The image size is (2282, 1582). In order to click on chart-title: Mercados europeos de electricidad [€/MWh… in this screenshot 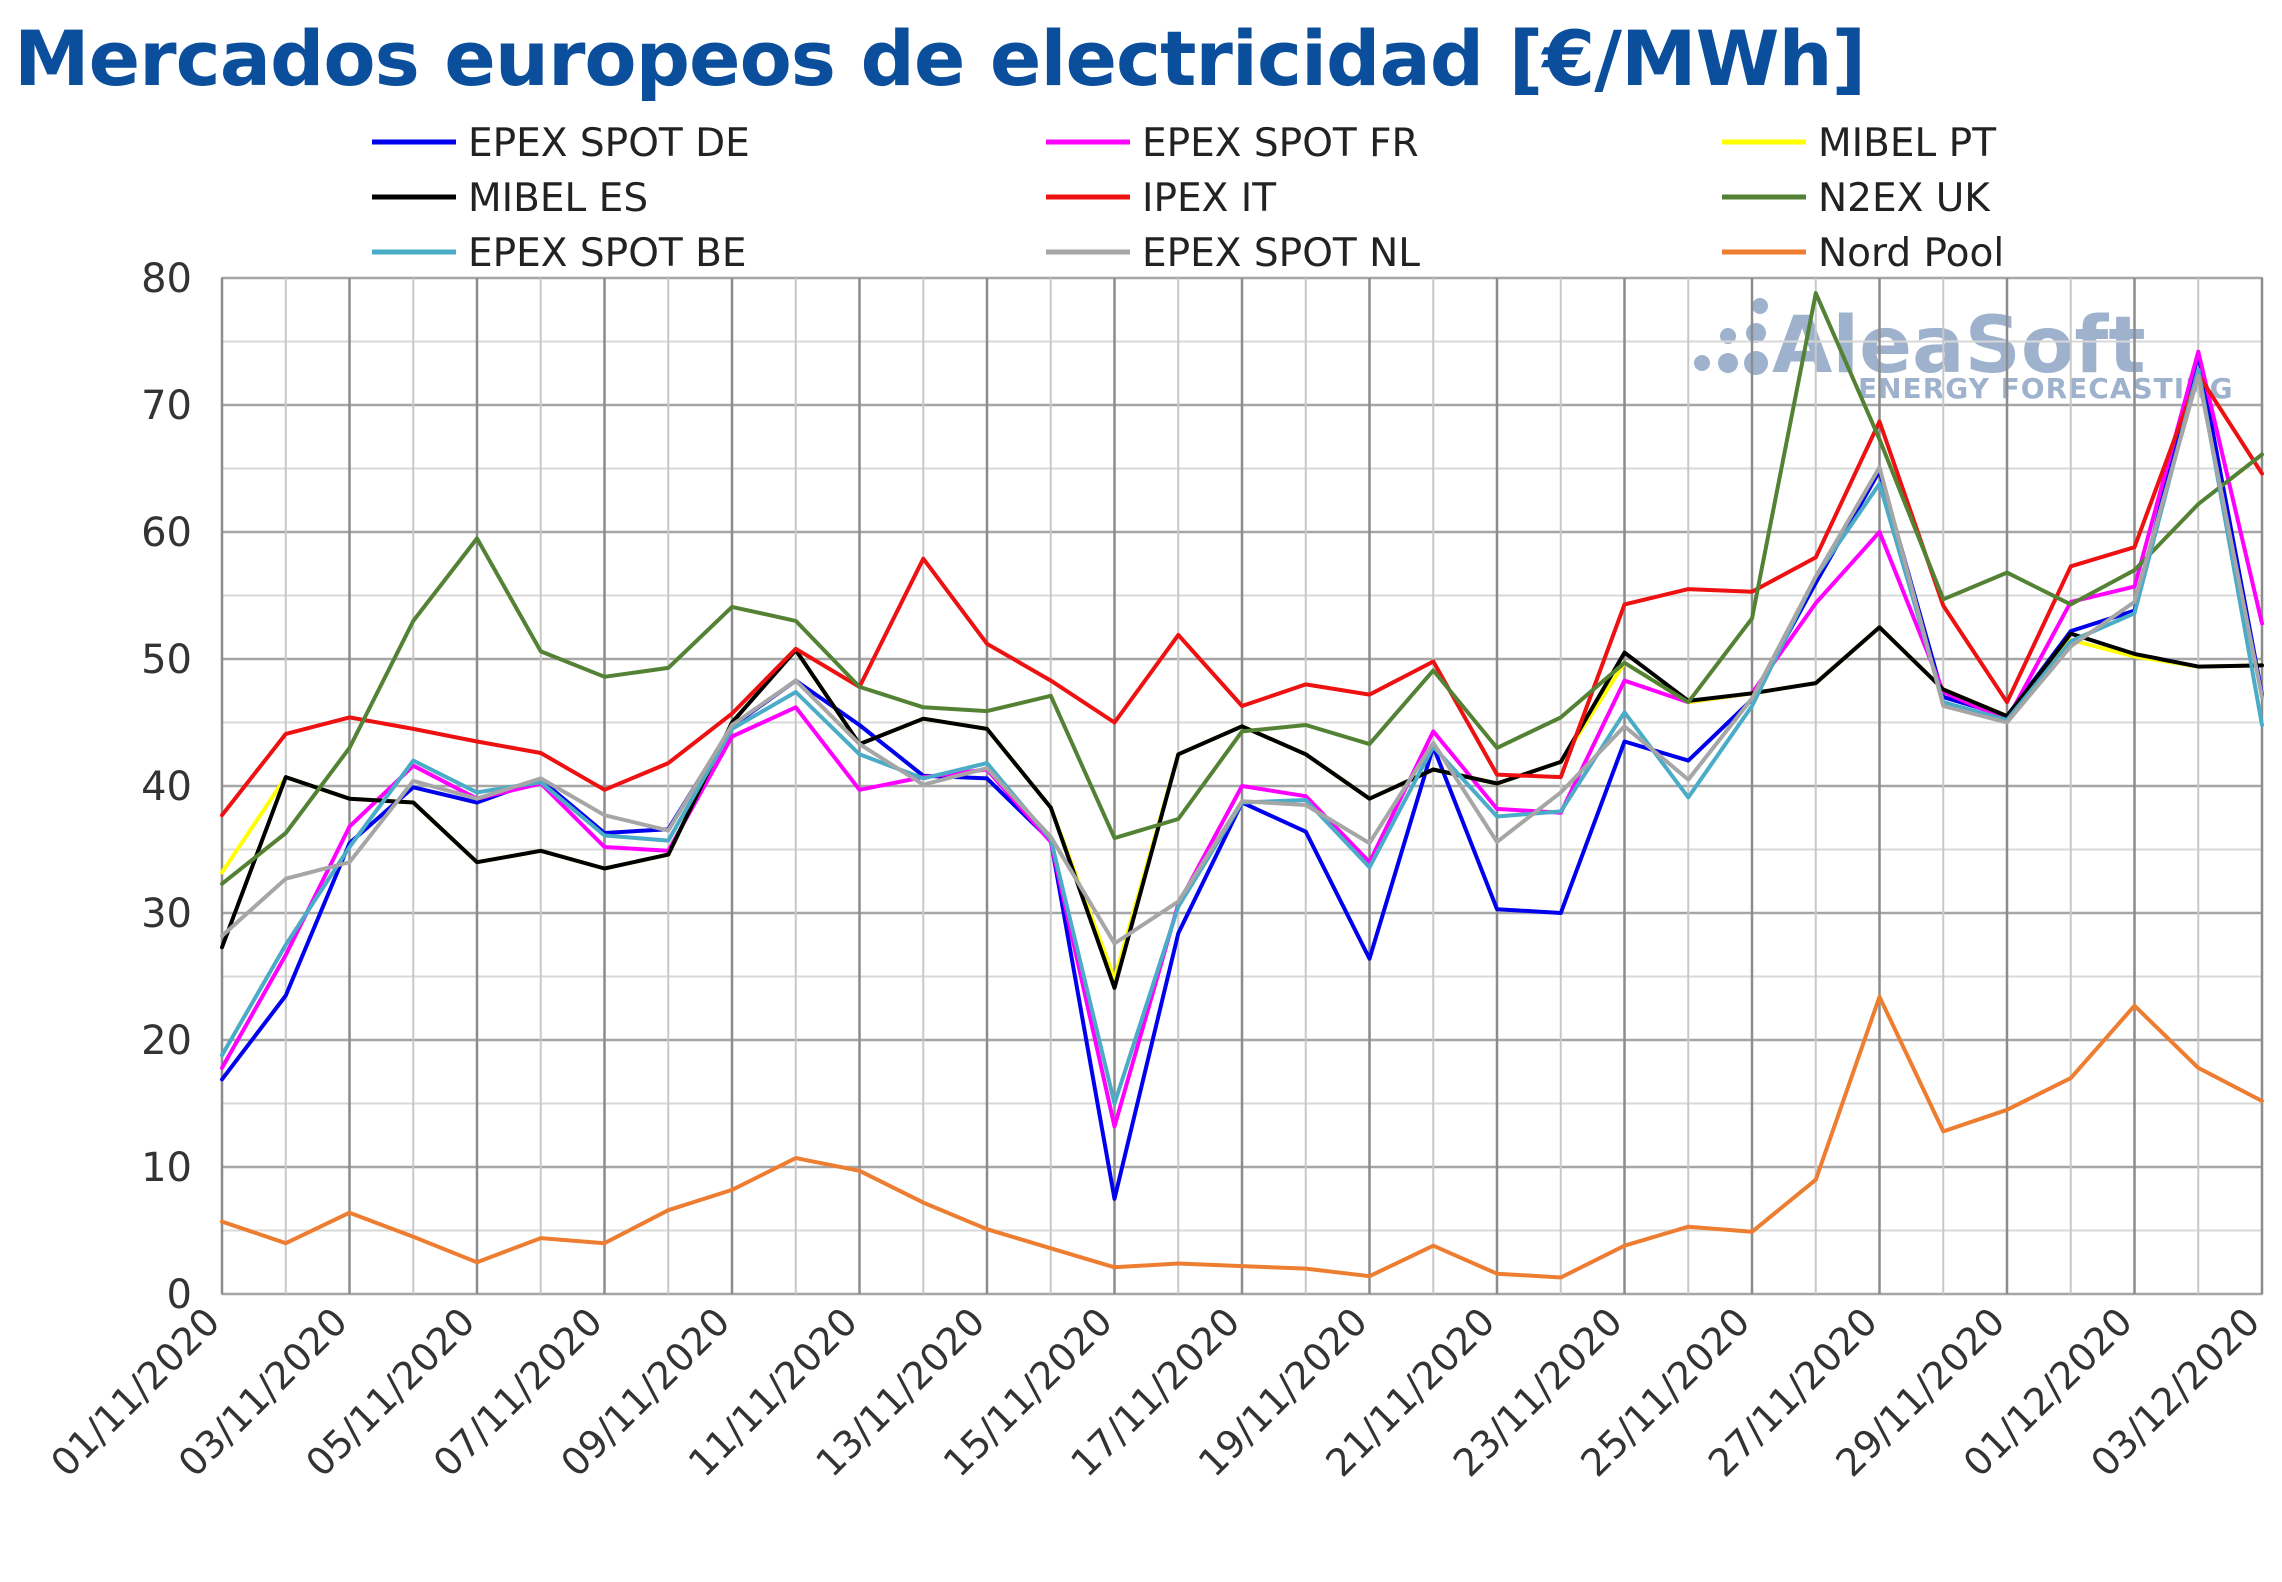, I will do `click(940, 58)`.